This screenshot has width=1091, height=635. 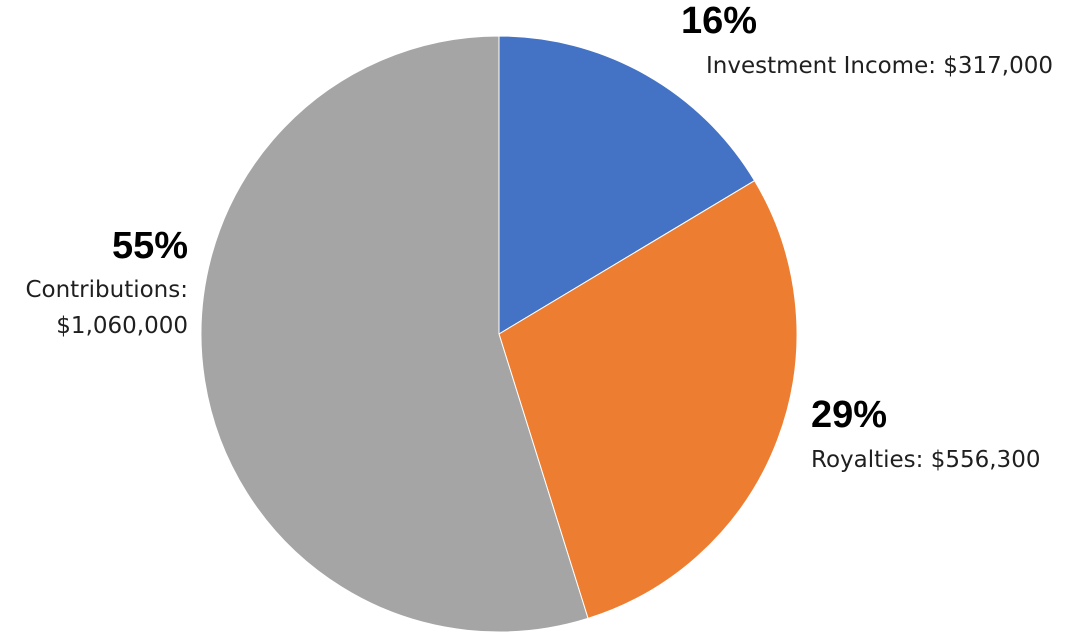 What do you see at coordinates (106, 290) in the screenshot?
I see `contributions-name-label: Contributions:` at bounding box center [106, 290].